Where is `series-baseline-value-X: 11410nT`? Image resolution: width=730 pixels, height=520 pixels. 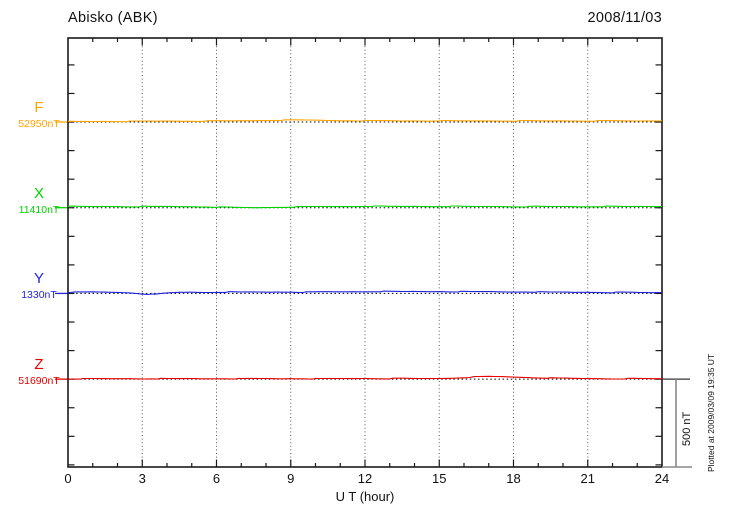 series-baseline-value-X: 11410nT is located at coordinates (39, 209).